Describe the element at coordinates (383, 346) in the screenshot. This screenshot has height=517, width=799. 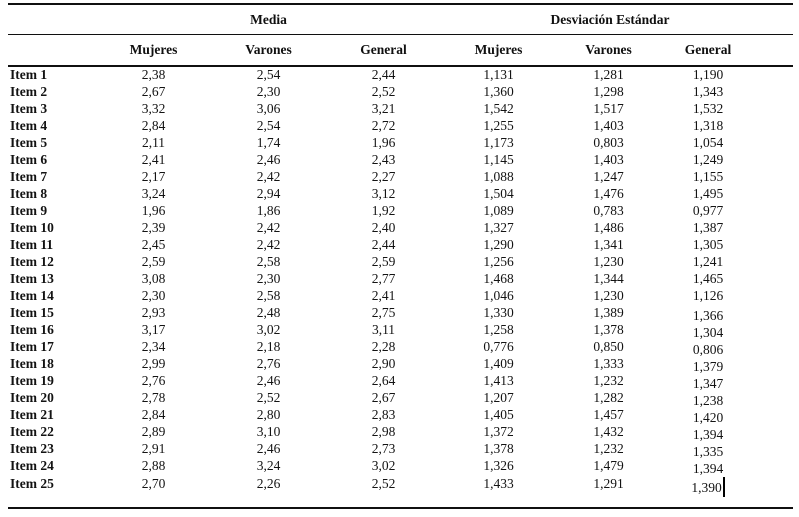
I see `cell-value: 2,28` at that location.